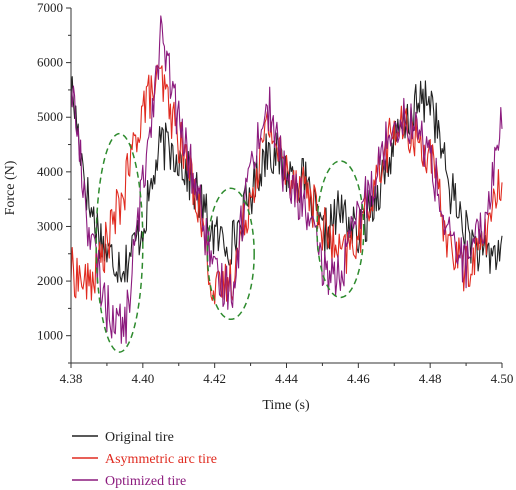 The width and height of the screenshot is (516, 490). I want to click on y-tick-label: 5000, so click(50, 116).